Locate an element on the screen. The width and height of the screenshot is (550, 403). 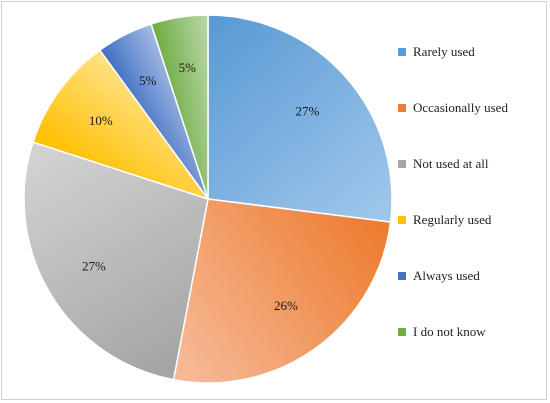
pie-slice-i-do-not-know is located at coordinates (179, 107).